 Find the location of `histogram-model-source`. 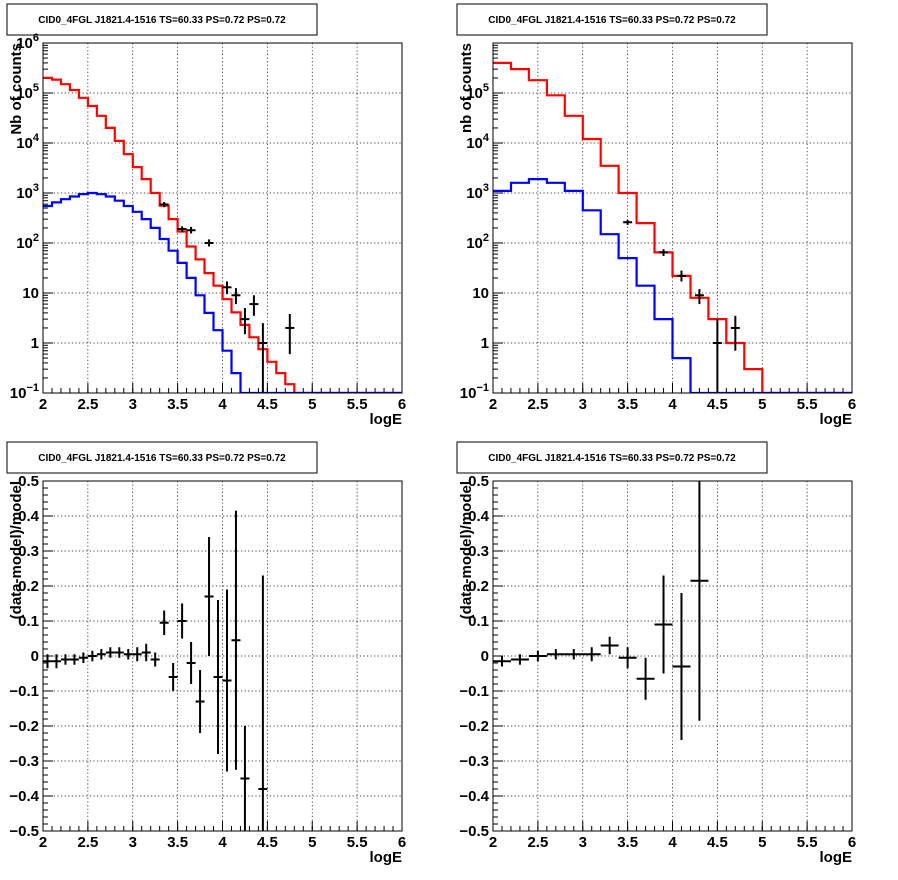

histogram-model-source is located at coordinates (672, 285).